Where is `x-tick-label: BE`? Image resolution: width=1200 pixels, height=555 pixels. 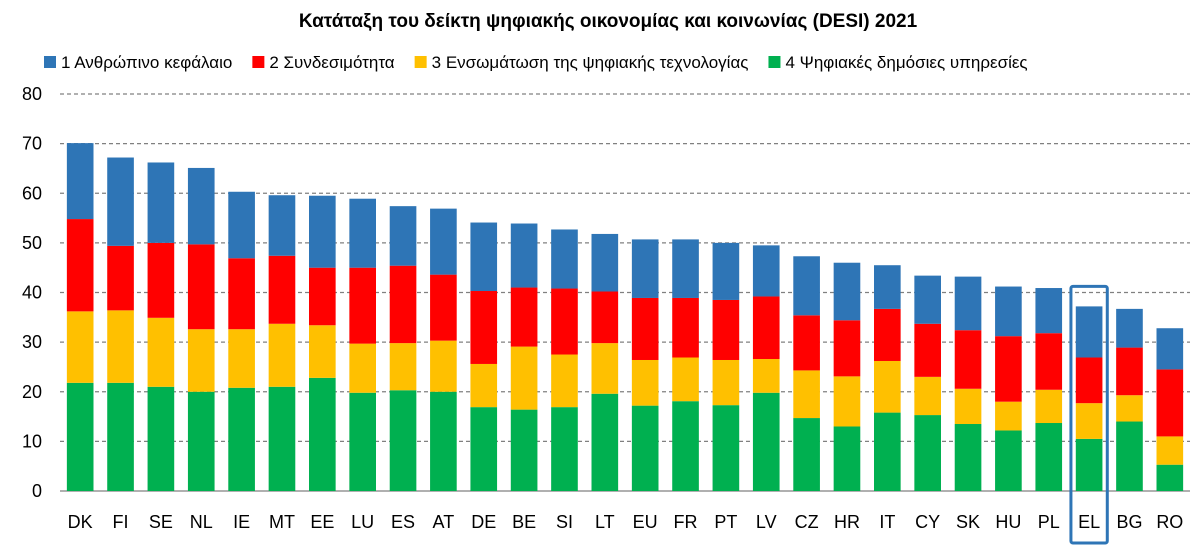 x-tick-label: BE is located at coordinates (524, 522).